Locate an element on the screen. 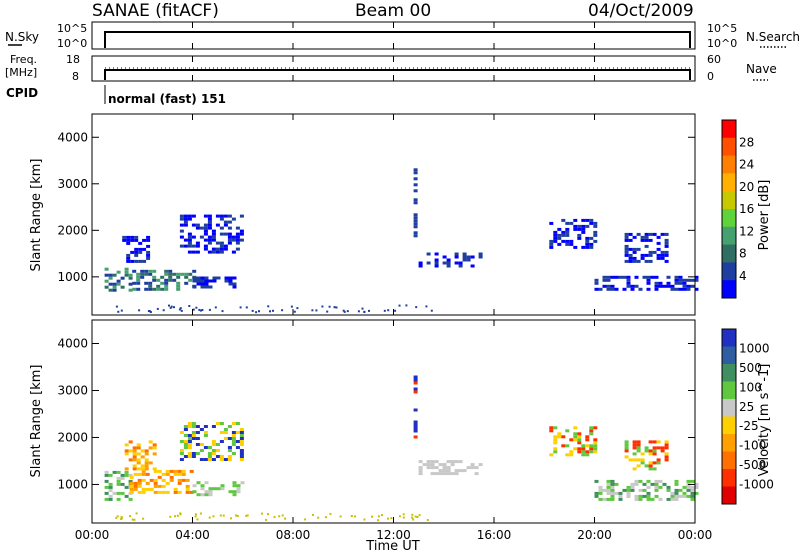 Image resolution: width=800 pixels, height=554 pixels. freq-label-line2: [MHz] is located at coordinates (21, 72).